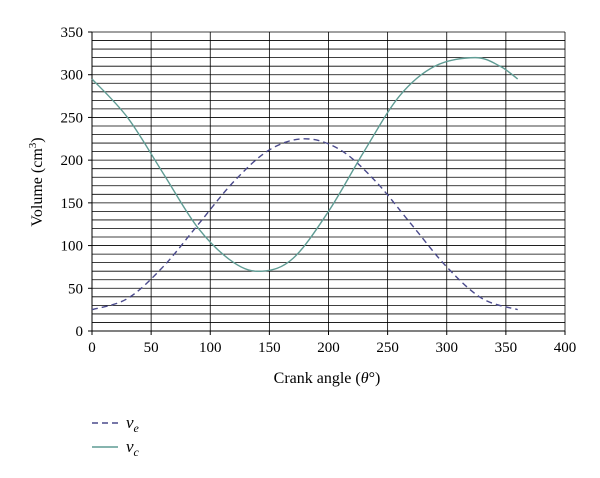 The width and height of the screenshot is (600, 478). What do you see at coordinates (269, 348) in the screenshot?
I see `x-tick-label: 150` at bounding box center [269, 348].